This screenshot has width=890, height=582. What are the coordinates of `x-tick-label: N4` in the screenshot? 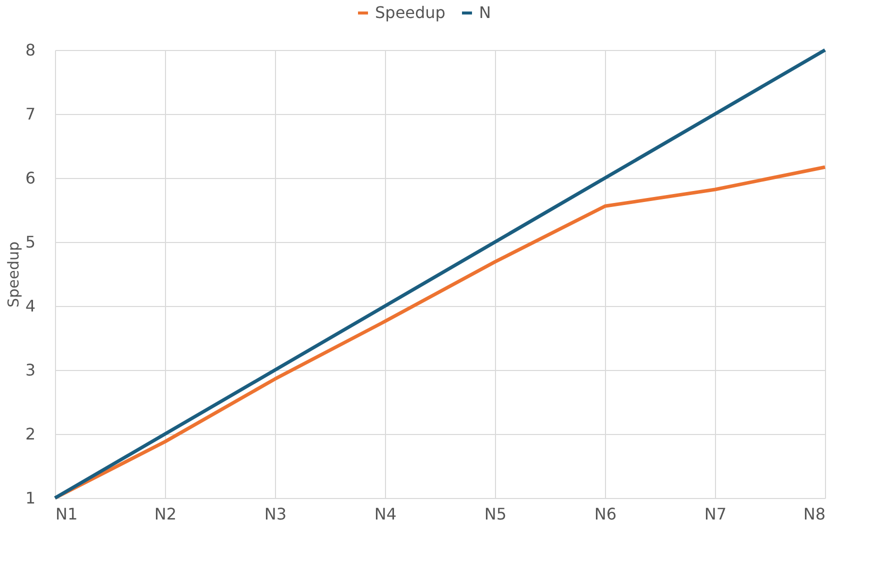 It's located at (385, 514).